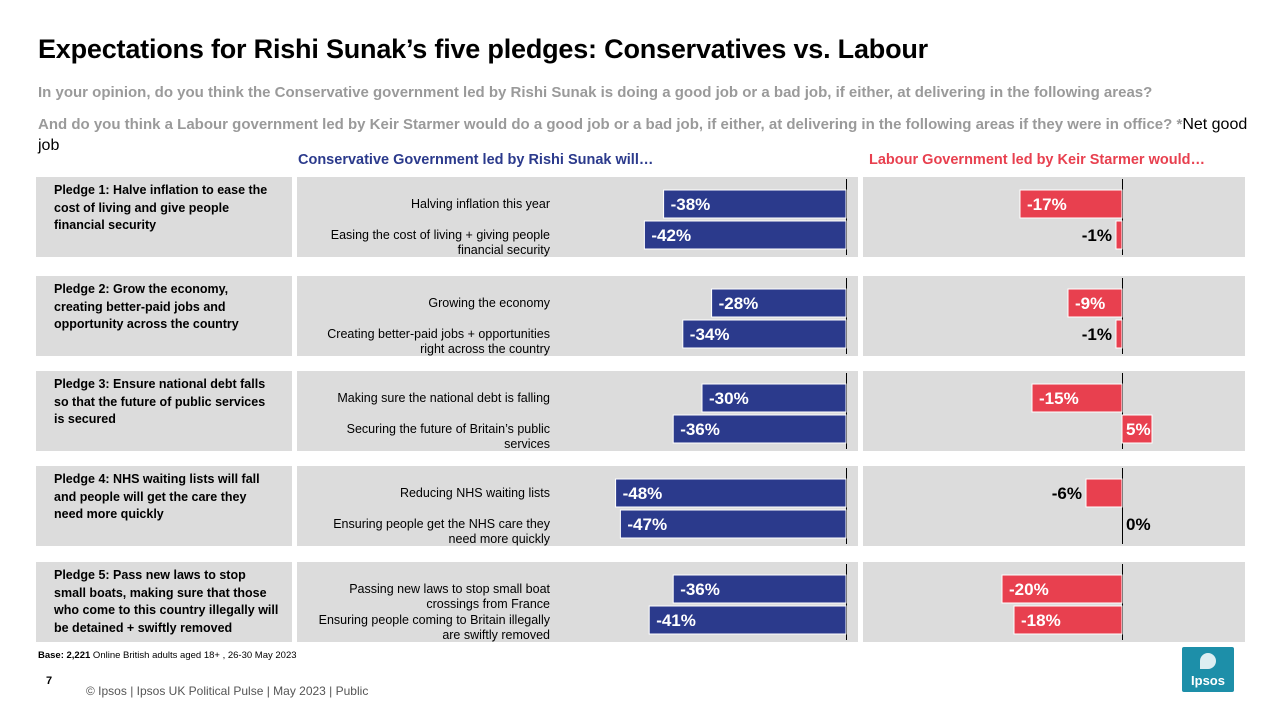  Describe the element at coordinates (643, 493) in the screenshot. I see `conservative-value-label: -48%` at that location.